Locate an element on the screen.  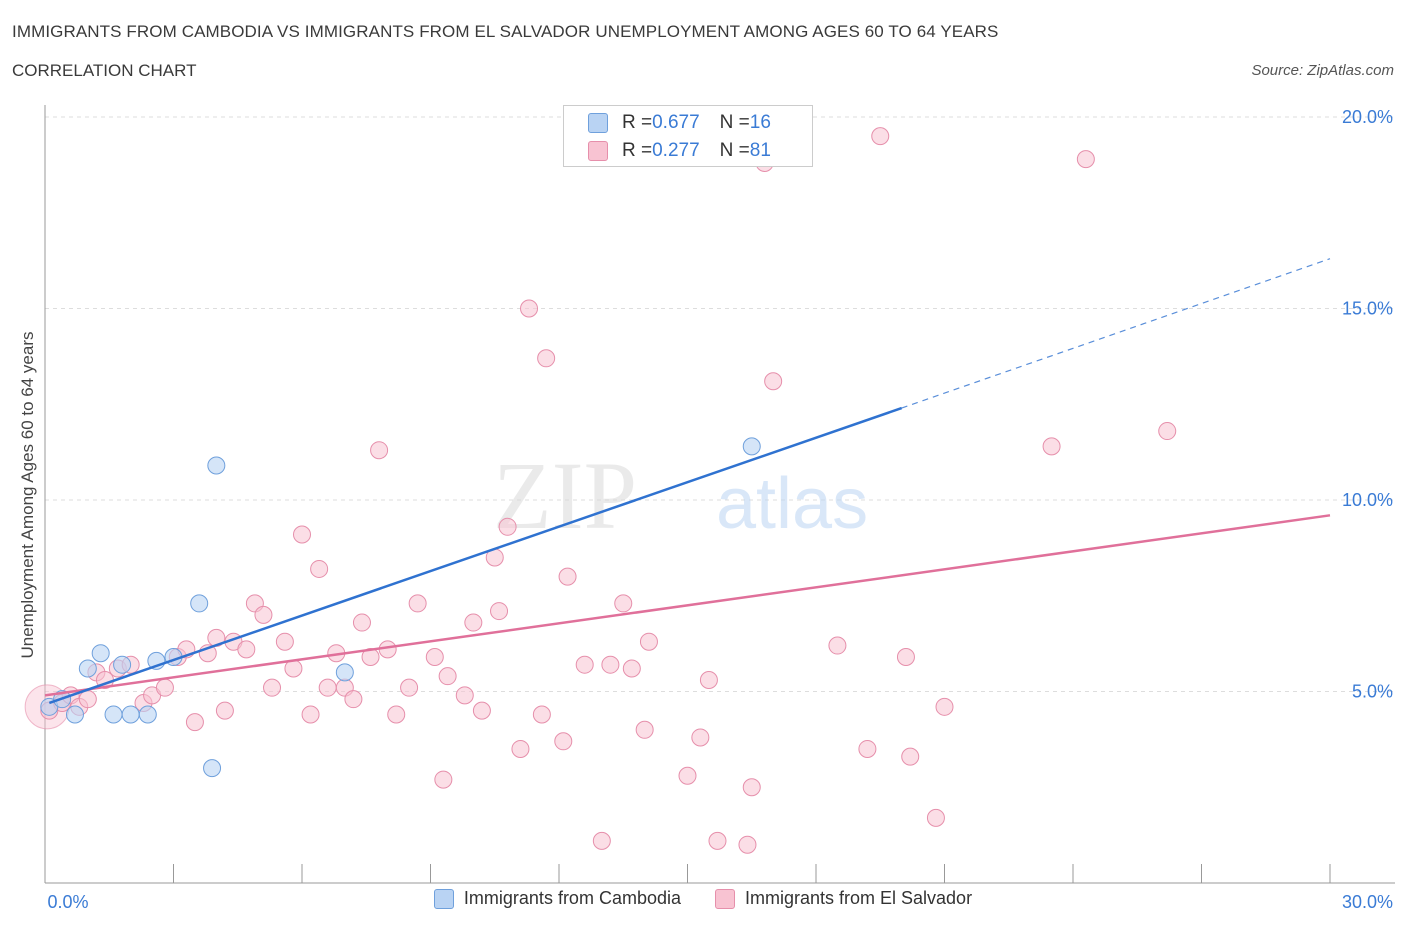
r-value-cambodia: 0.677 is located at coordinates (676, 122).